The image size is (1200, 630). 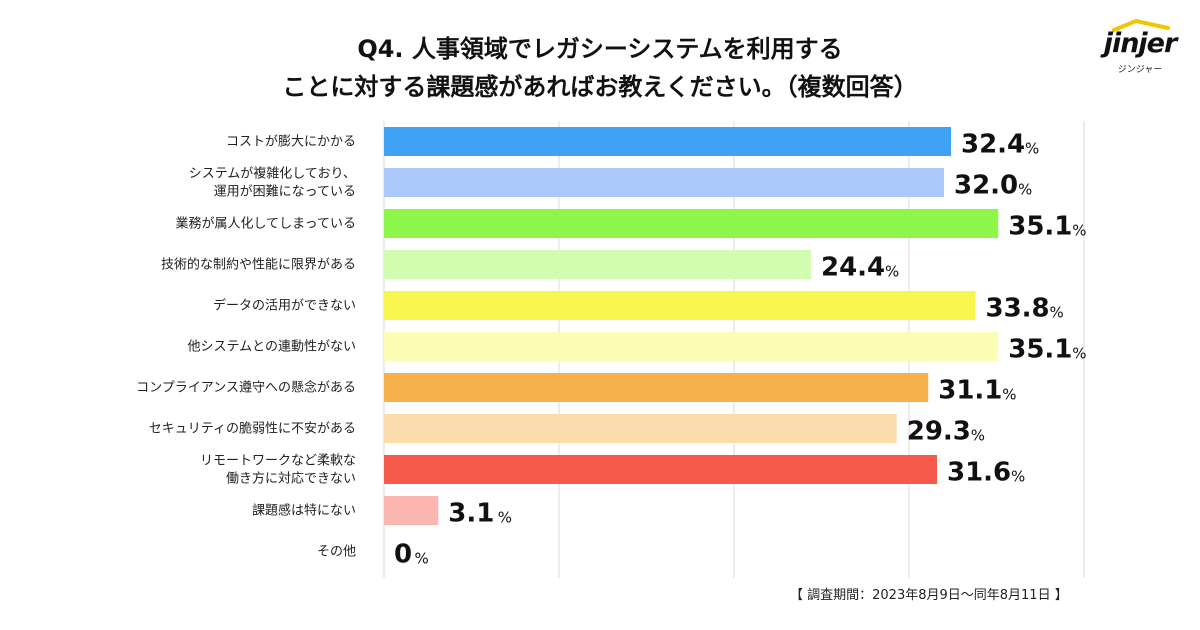 What do you see at coordinates (939, 432) in the screenshot?
I see `value-label: 29.3` at bounding box center [939, 432].